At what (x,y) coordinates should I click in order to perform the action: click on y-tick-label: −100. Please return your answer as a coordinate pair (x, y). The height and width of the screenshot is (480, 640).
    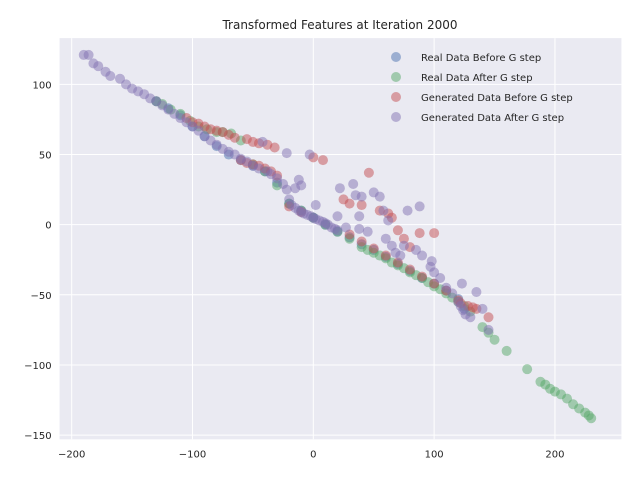
    Looking at the image, I should click on (37, 366).